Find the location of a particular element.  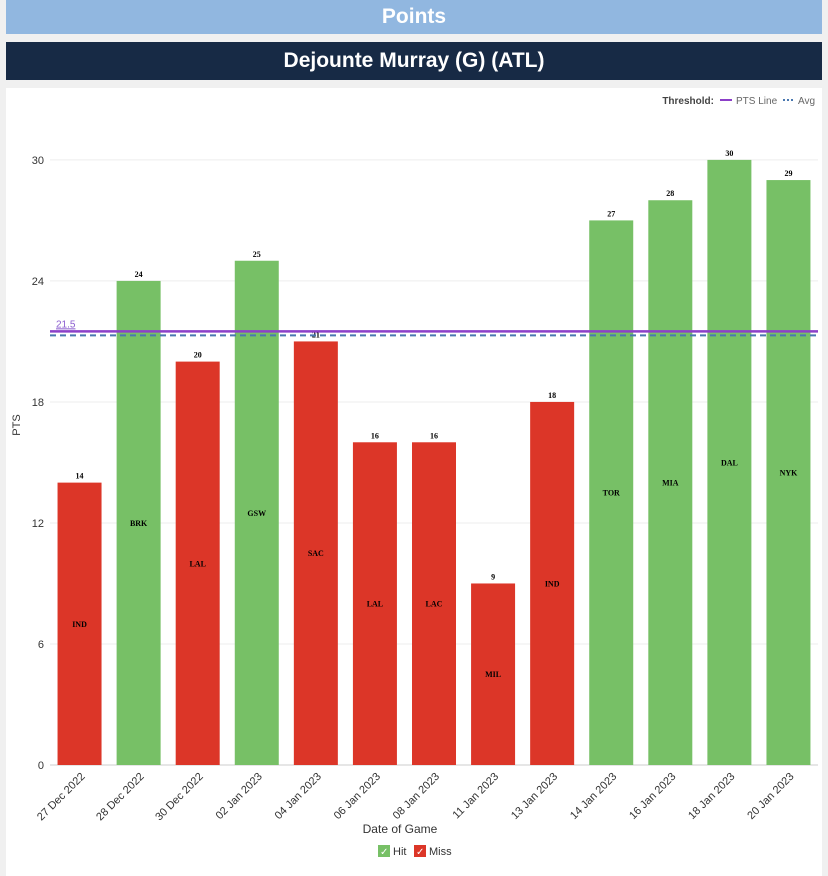

y-axis-label: PTS is located at coordinates (17, 424).